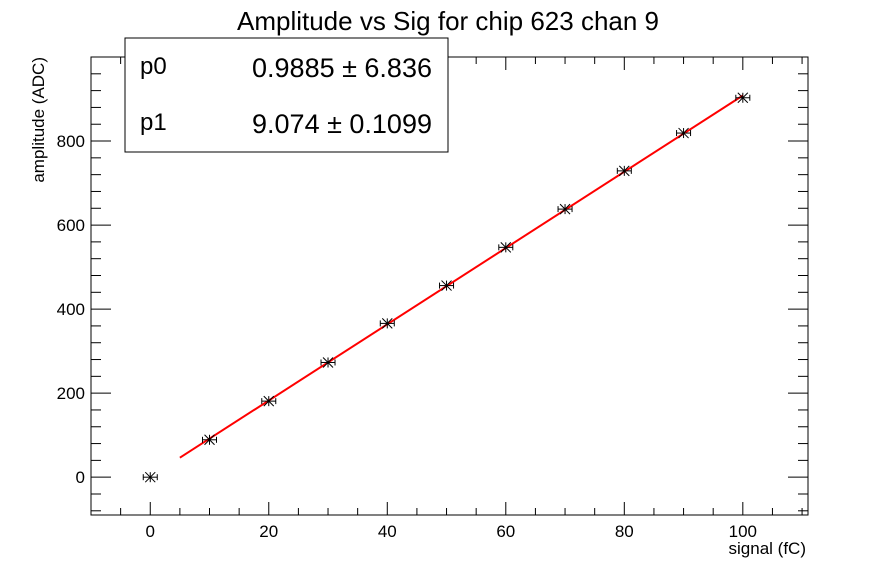  What do you see at coordinates (268, 531) in the screenshot?
I see `x-tick-label: 20` at bounding box center [268, 531].